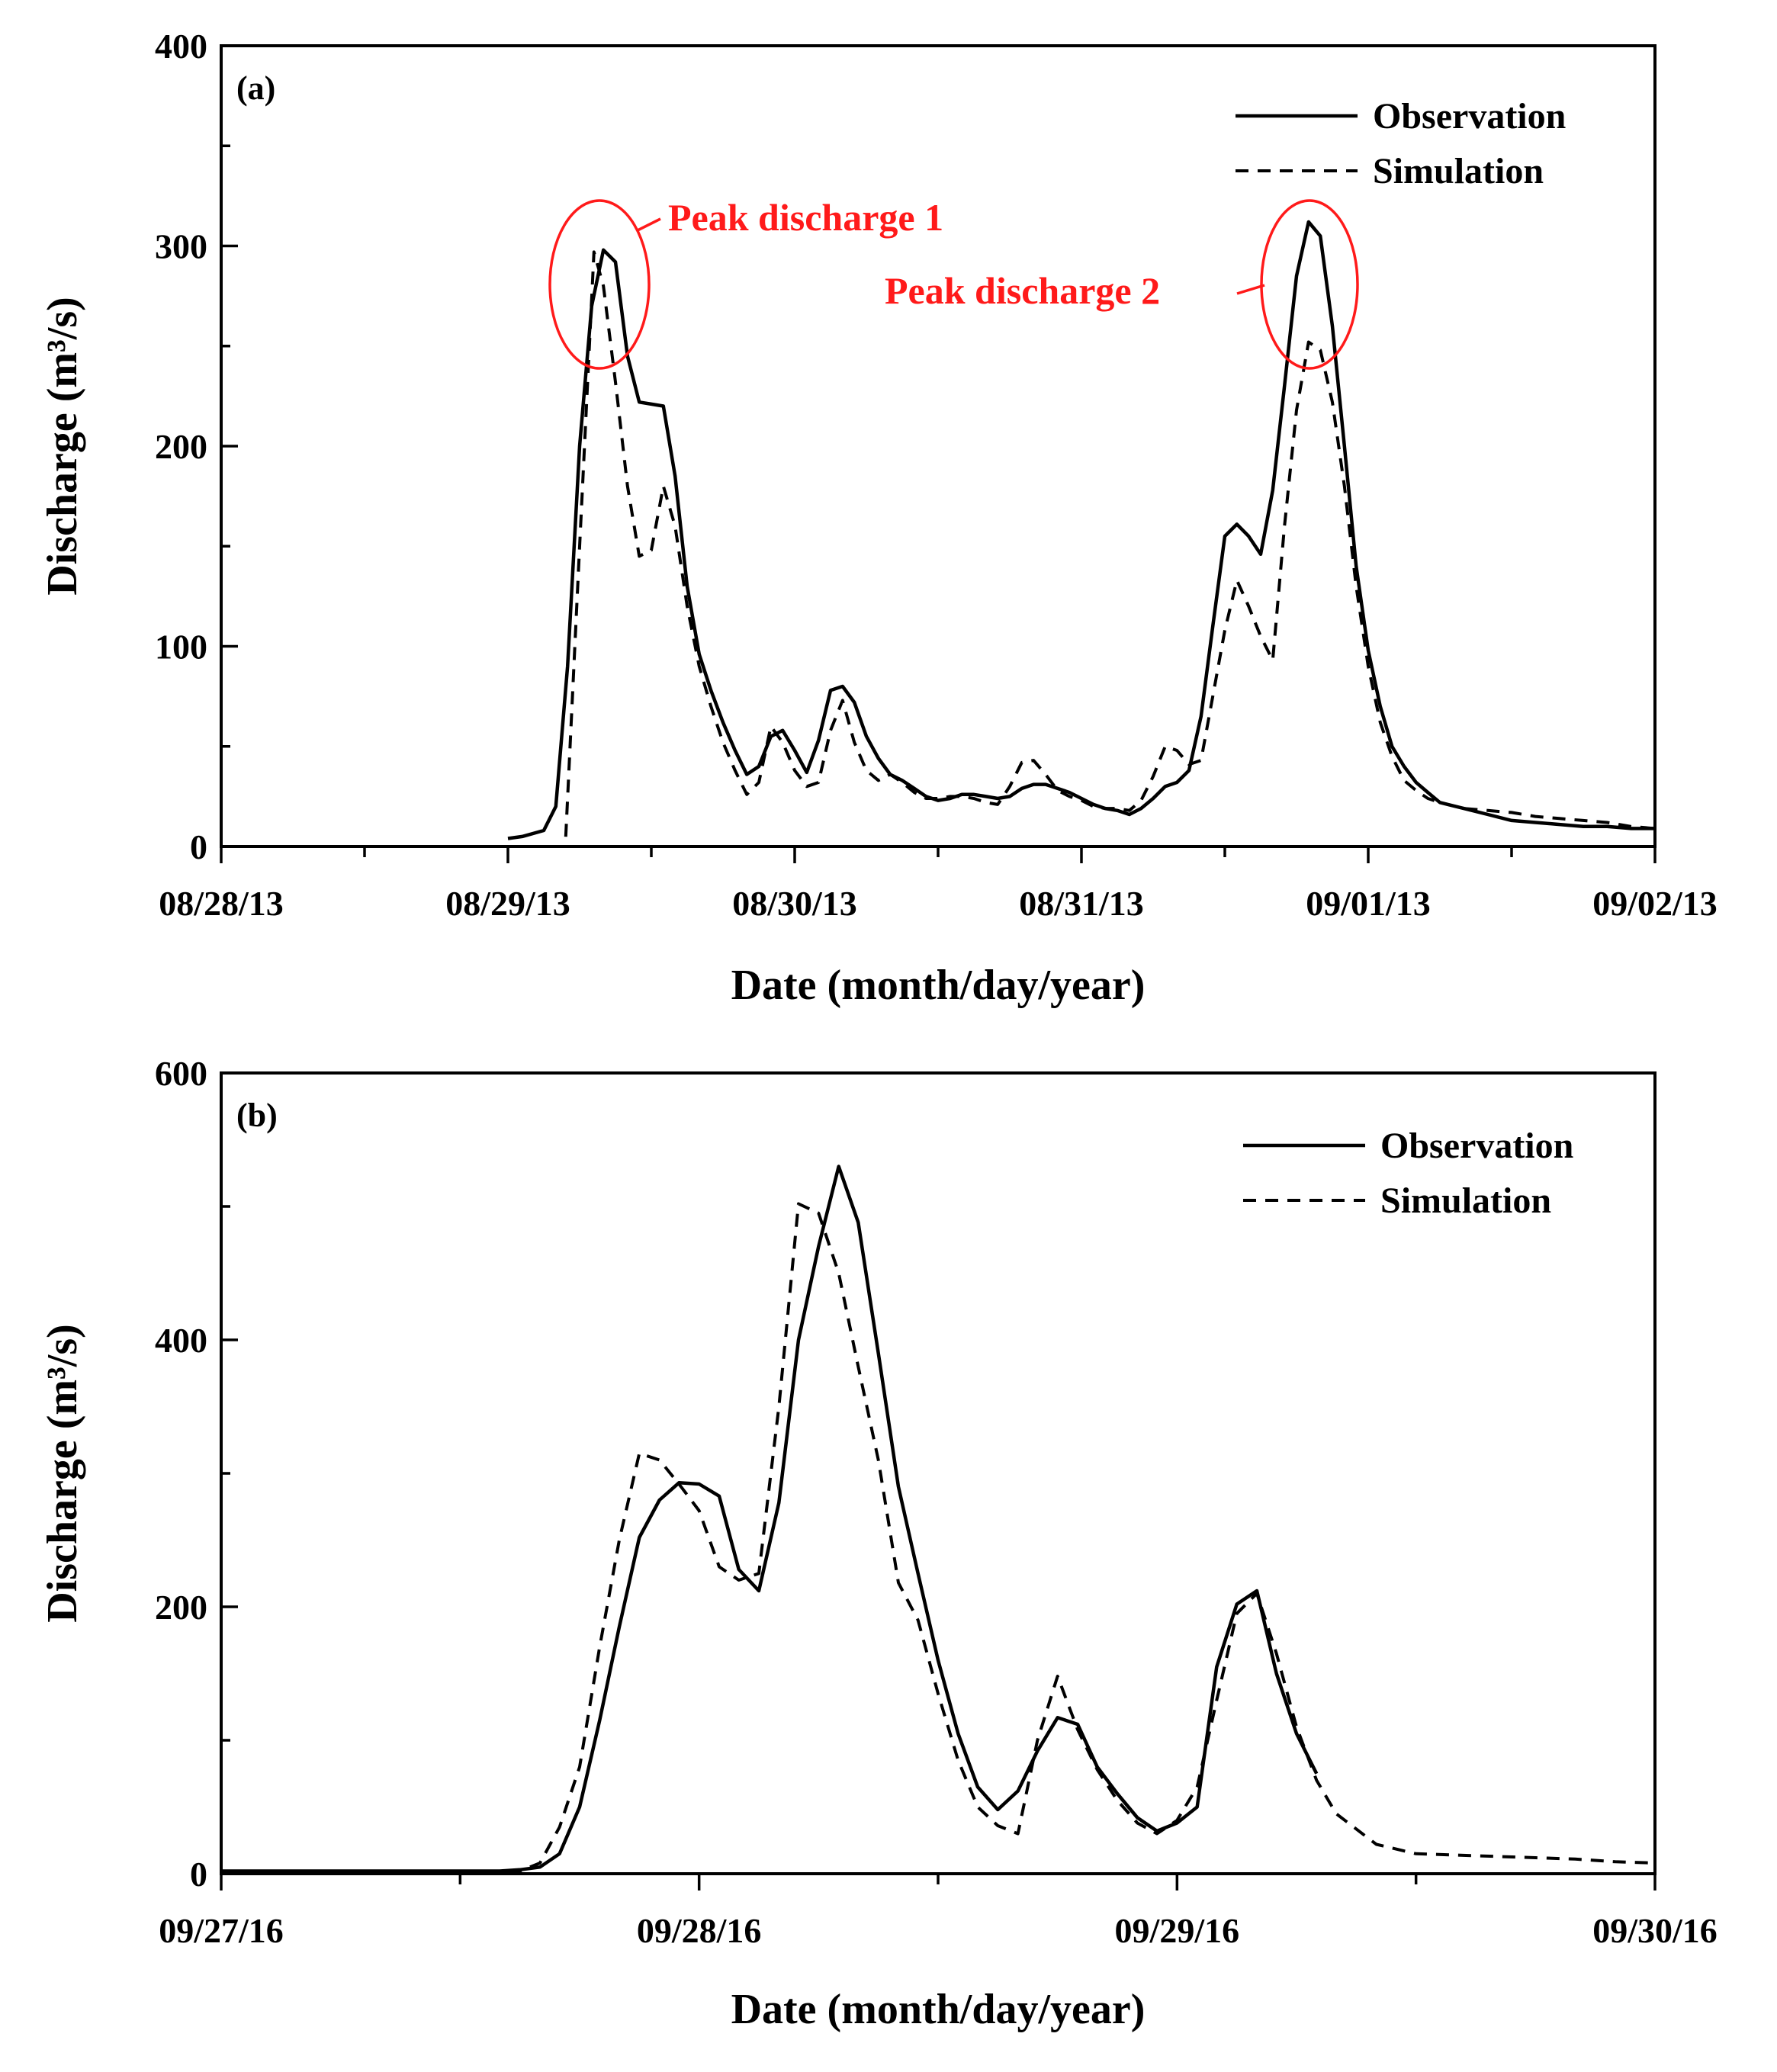  Describe the element at coordinates (1023, 290) in the screenshot. I see `peak-discharge-2-label: Peak discharge 2` at that location.